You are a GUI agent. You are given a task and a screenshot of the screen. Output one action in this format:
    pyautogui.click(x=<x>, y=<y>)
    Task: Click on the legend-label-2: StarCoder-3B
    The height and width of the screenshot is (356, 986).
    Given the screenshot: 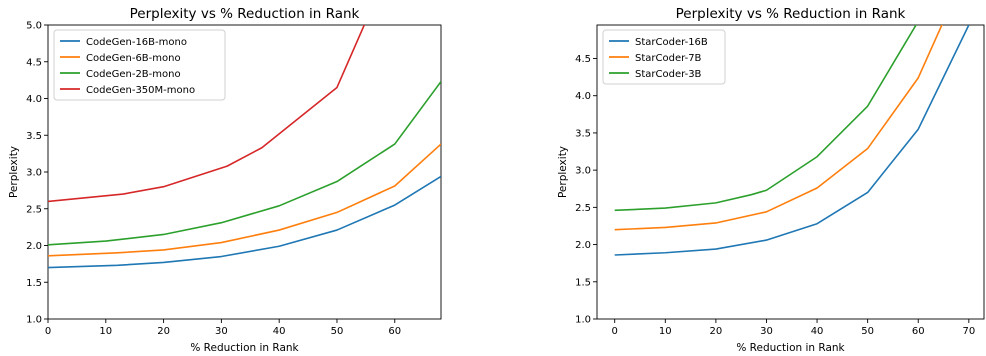 What is the action you would take?
    pyautogui.click(x=668, y=74)
    